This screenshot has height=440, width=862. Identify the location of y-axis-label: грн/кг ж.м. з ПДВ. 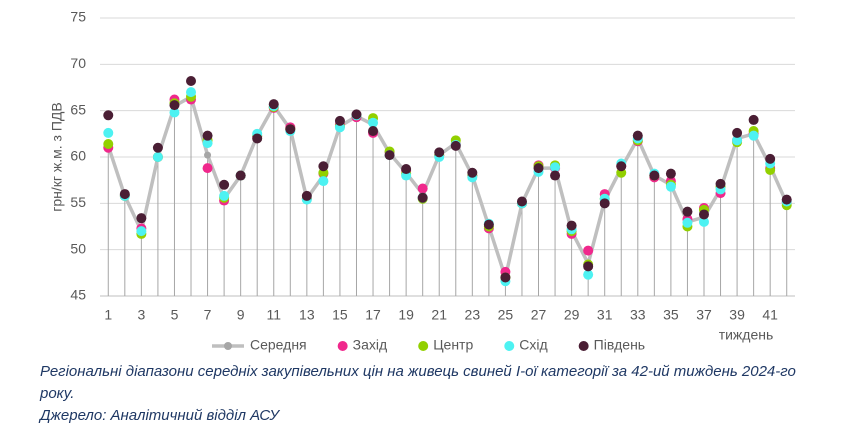
(57, 156).